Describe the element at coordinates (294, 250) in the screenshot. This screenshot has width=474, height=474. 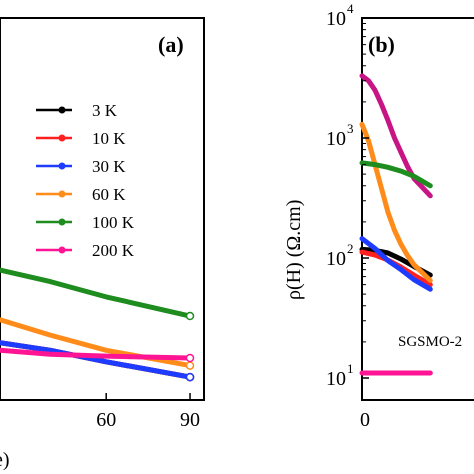
I see `panel-b-y-axis-label: ρ(H) (Ω.cm)` at that location.